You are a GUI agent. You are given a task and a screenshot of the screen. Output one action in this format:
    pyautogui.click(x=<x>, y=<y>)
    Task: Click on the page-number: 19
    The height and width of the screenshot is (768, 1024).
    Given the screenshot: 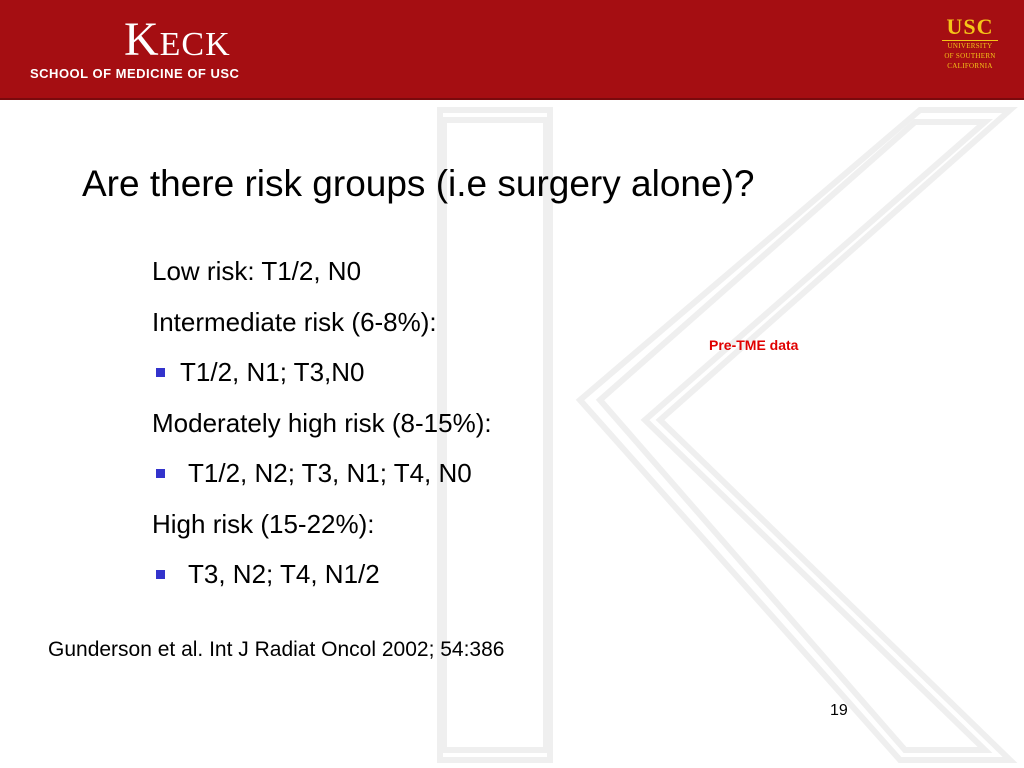 What is the action you would take?
    pyautogui.click(x=839, y=710)
    